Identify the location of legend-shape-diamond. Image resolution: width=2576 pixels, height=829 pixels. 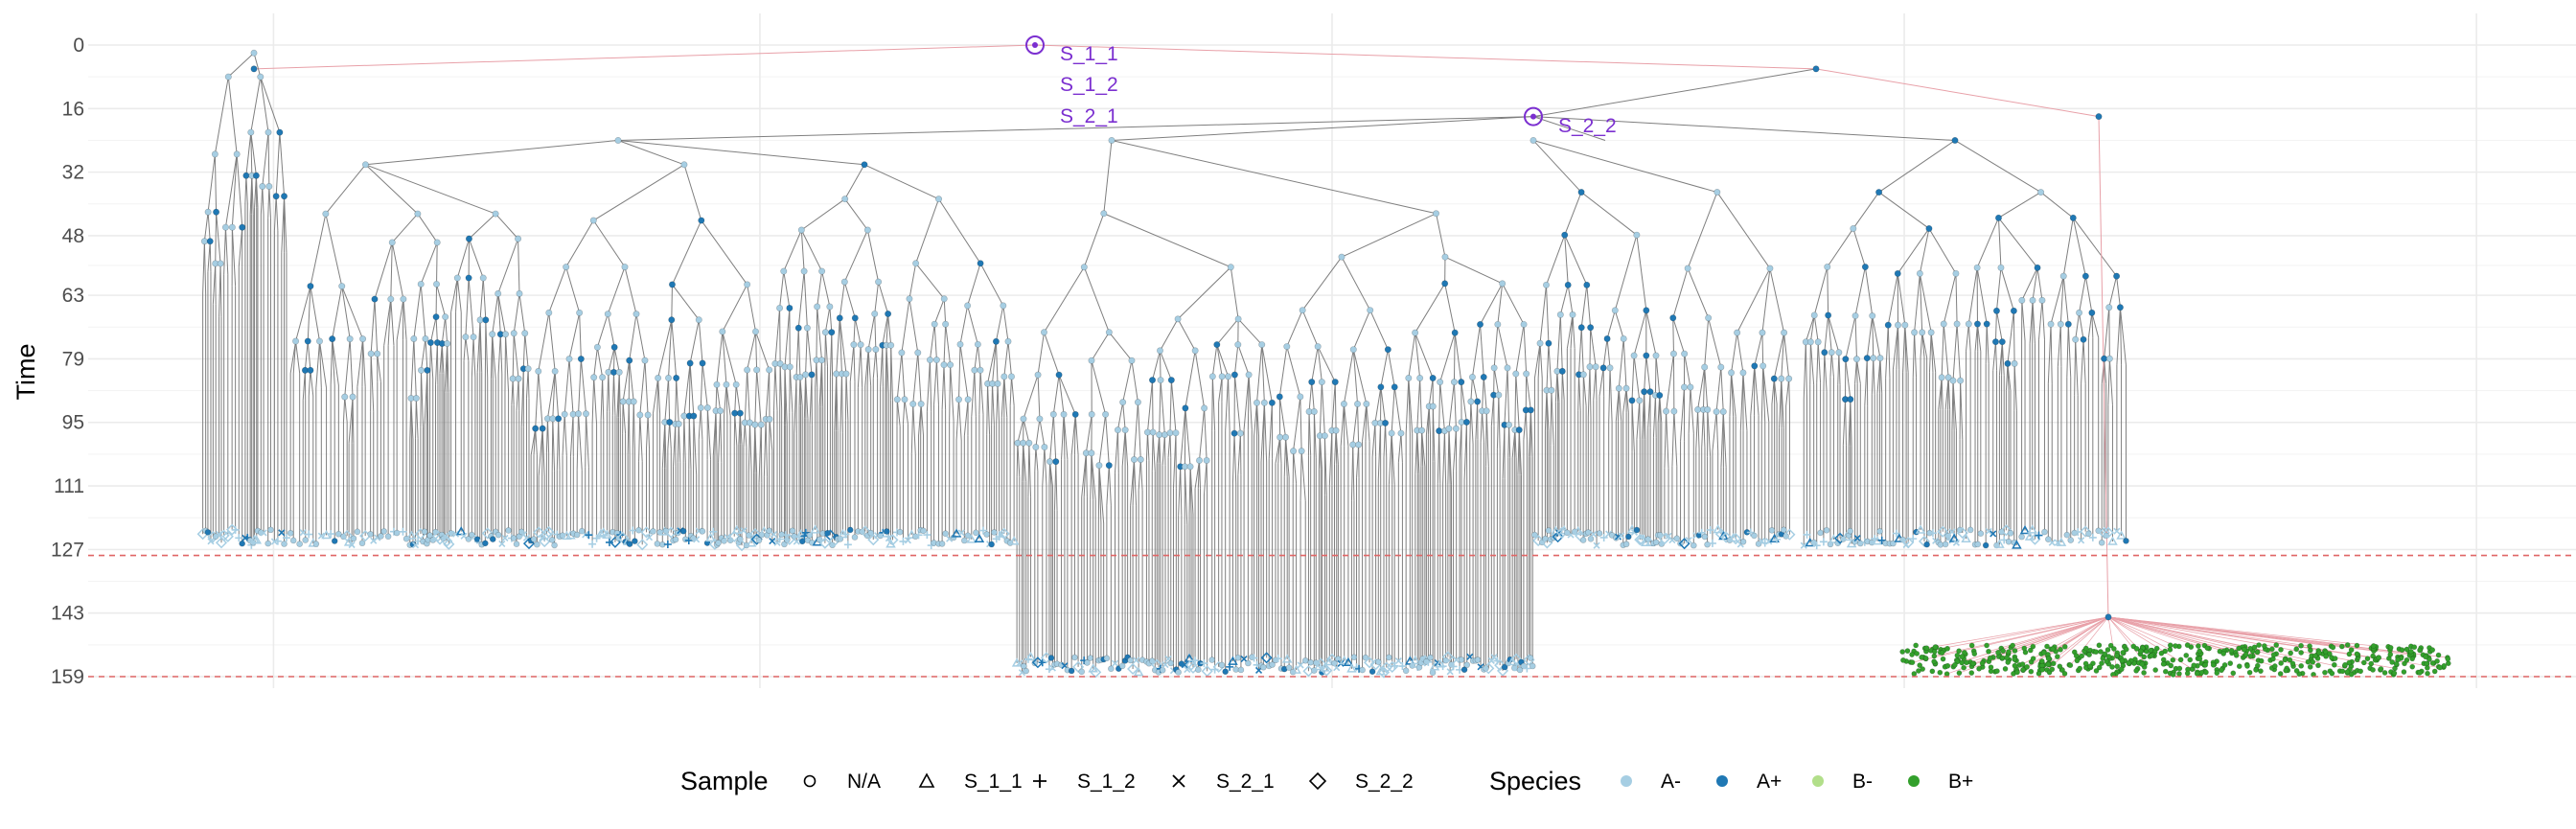
(1318, 781).